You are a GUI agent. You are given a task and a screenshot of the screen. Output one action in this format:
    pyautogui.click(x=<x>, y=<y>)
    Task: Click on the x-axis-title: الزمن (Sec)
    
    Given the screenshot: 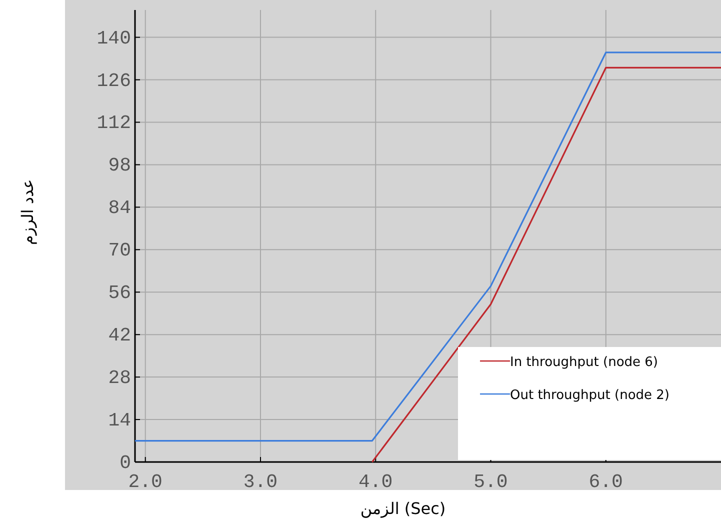 What is the action you would take?
    pyautogui.click(x=403, y=508)
    